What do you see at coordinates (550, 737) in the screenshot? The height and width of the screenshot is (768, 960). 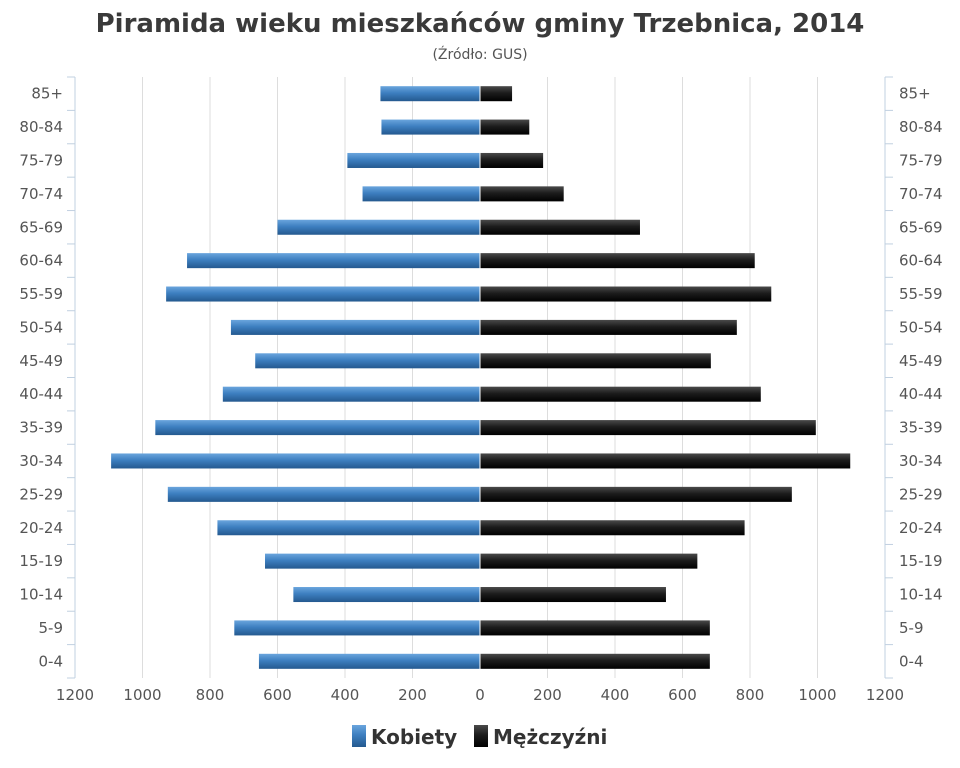 I see `legend-label-mezczyzni: Mężczyźni` at bounding box center [550, 737].